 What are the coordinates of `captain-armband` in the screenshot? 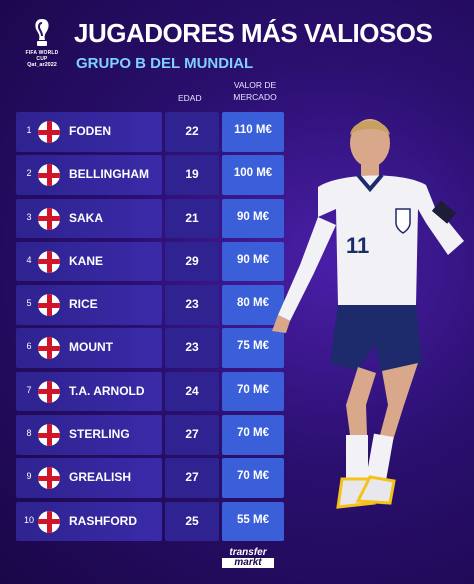 It's located at (444, 212).